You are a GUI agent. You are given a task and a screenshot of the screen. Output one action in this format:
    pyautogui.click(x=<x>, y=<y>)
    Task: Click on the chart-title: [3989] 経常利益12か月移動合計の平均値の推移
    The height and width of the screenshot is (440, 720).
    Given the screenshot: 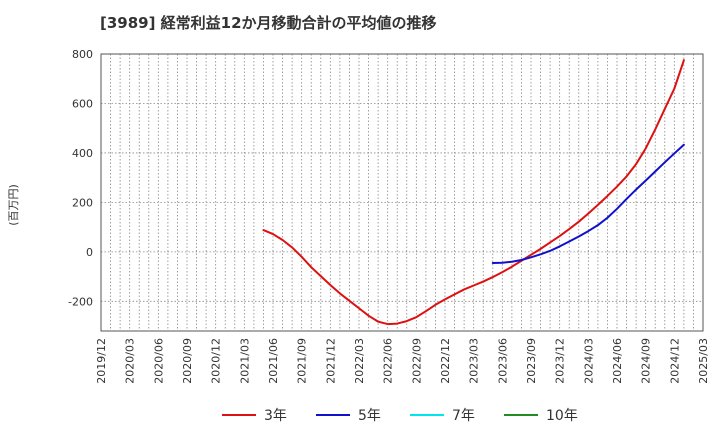 What is the action you would take?
    pyautogui.click(x=268, y=23)
    